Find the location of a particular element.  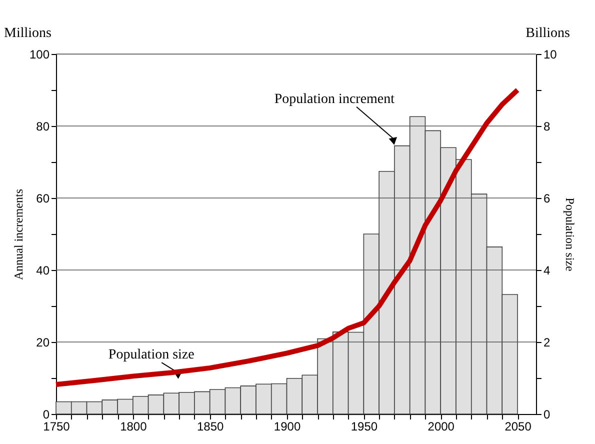

y2-tick-label: 6 is located at coordinates (547, 199).